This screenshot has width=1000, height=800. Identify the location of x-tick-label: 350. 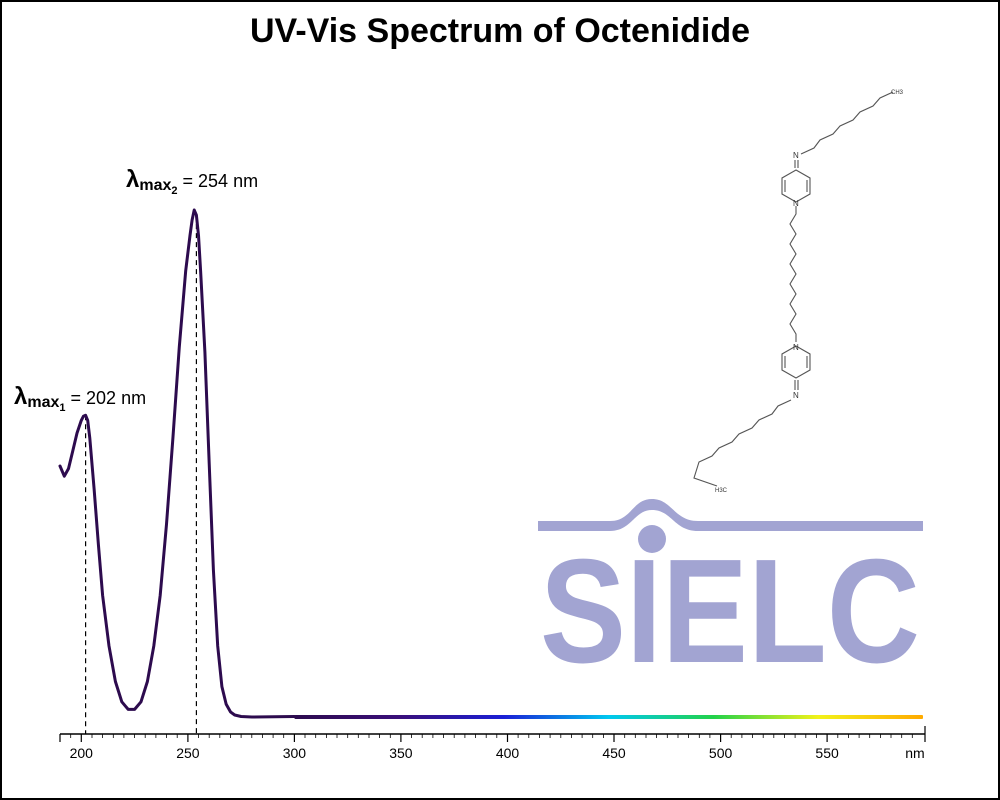
(401, 753).